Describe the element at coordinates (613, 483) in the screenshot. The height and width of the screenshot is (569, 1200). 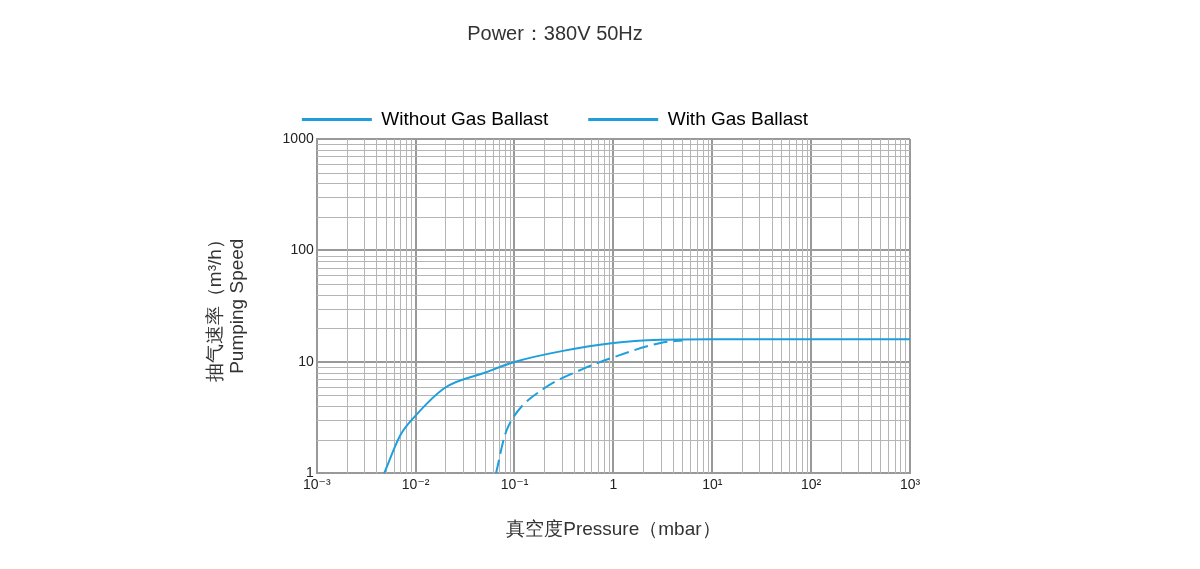
I see `x-tick-label: 1` at that location.